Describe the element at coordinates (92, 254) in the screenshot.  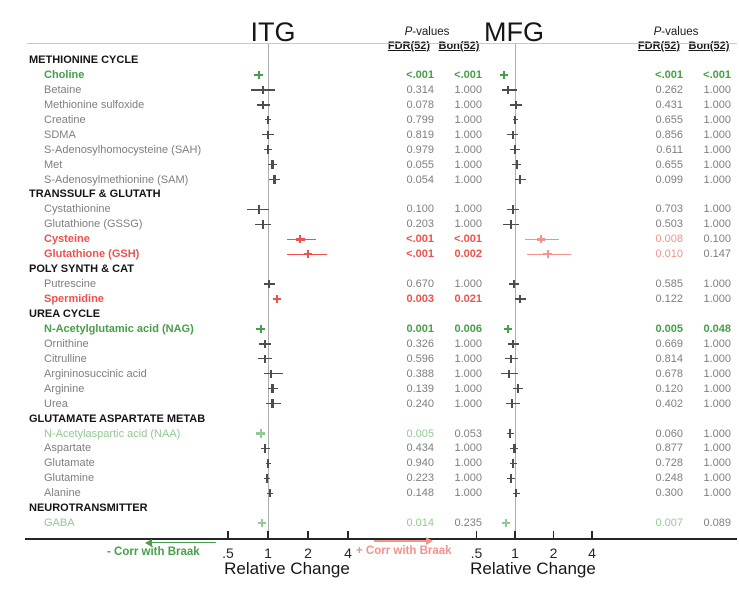
I see `metabolite-label: Glutathione (GSH)` at that location.